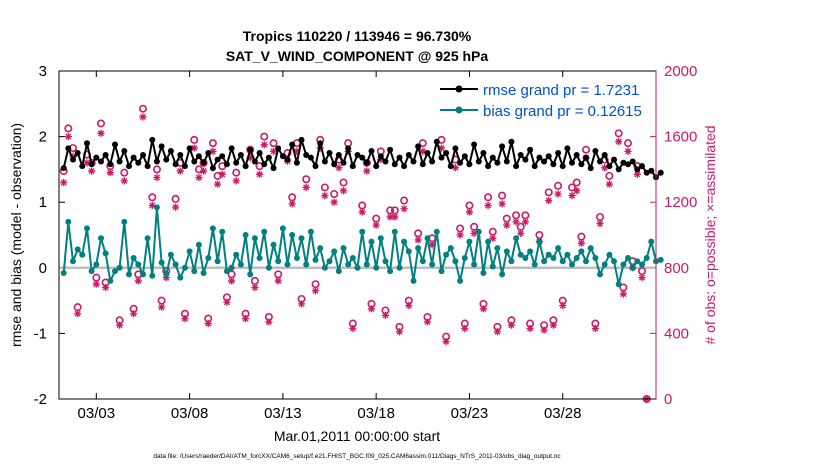 This screenshot has width=830, height=470. What do you see at coordinates (16, 235) in the screenshot?
I see `y-axis-label: rmse and bias (model - observation)` at bounding box center [16, 235].